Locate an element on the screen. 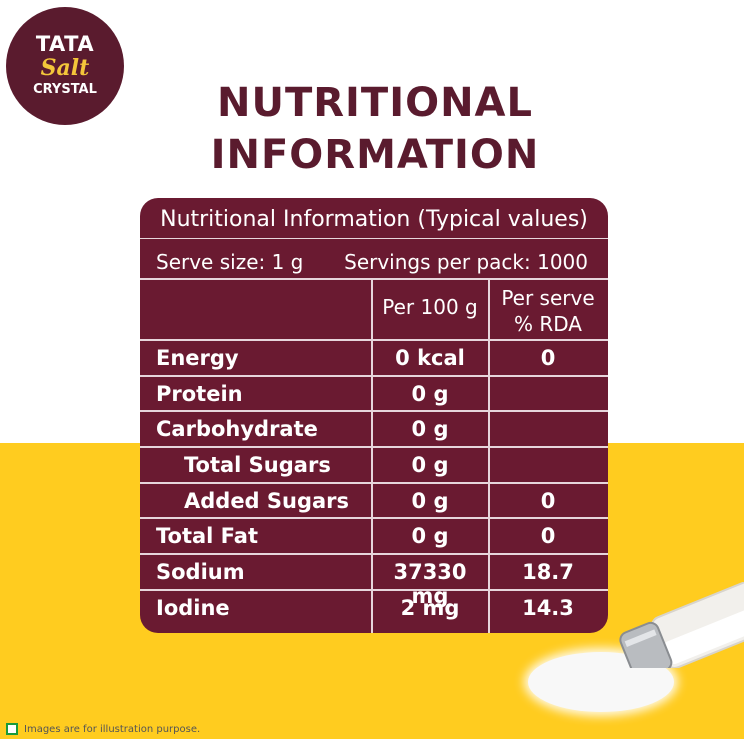 Image resolution: width=744 pixels, height=739 pixels. row-label: Sodium is located at coordinates (200, 572).